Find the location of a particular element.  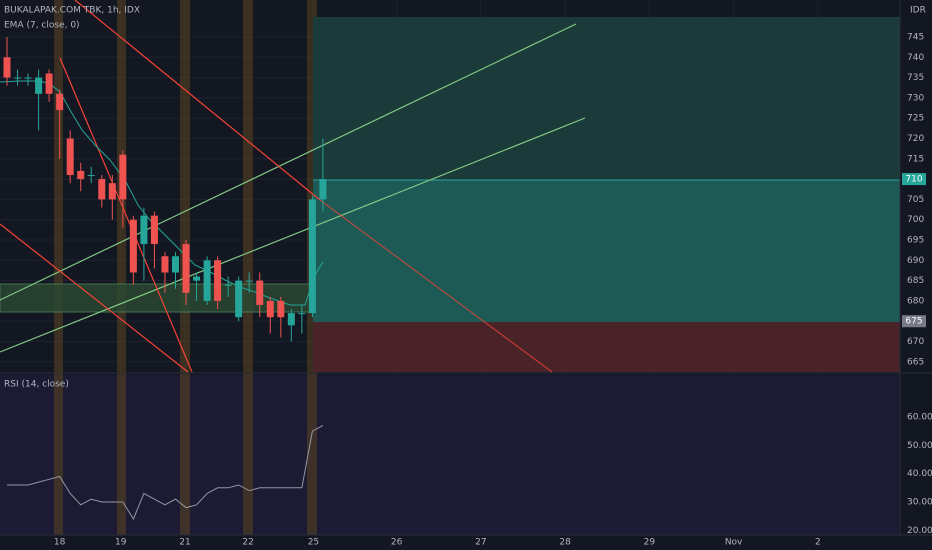

y-tick-label: 695 is located at coordinates (915, 241).